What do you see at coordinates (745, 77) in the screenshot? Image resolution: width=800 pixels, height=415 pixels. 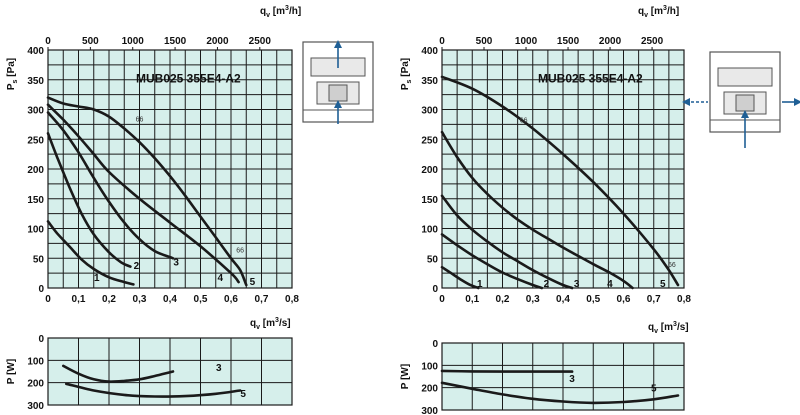 I see `icon-top-chamber` at bounding box center [745, 77].